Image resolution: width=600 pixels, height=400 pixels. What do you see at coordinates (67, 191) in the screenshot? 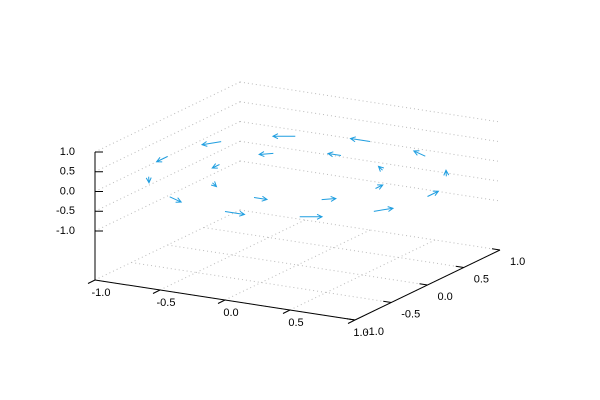
I see `z-tick-label: 0.0` at bounding box center [67, 191].